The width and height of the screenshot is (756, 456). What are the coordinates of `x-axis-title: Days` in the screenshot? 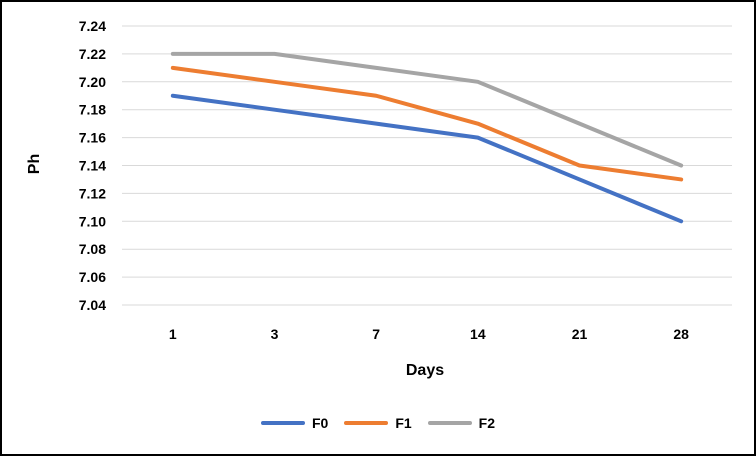 It's located at (425, 370).